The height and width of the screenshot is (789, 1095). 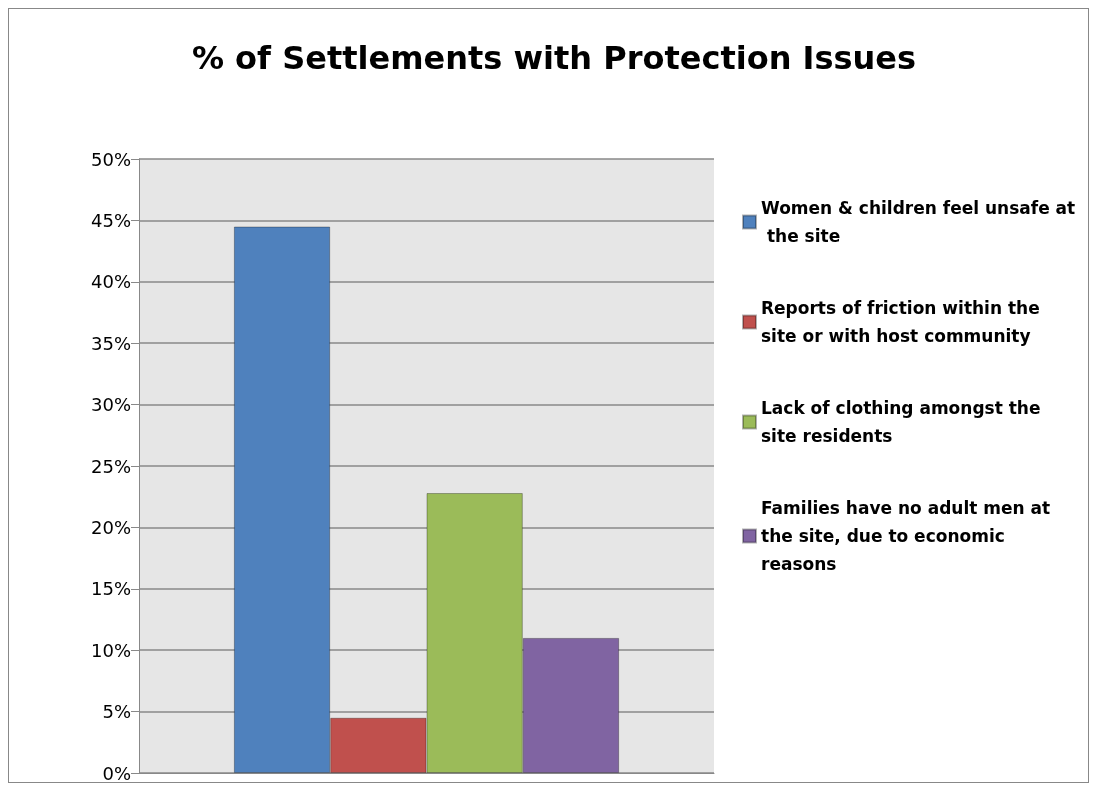 What do you see at coordinates (909, 536) in the screenshot?
I see `legend-label: Families have no adult men at the site, due to economic reasons` at bounding box center [909, 536].